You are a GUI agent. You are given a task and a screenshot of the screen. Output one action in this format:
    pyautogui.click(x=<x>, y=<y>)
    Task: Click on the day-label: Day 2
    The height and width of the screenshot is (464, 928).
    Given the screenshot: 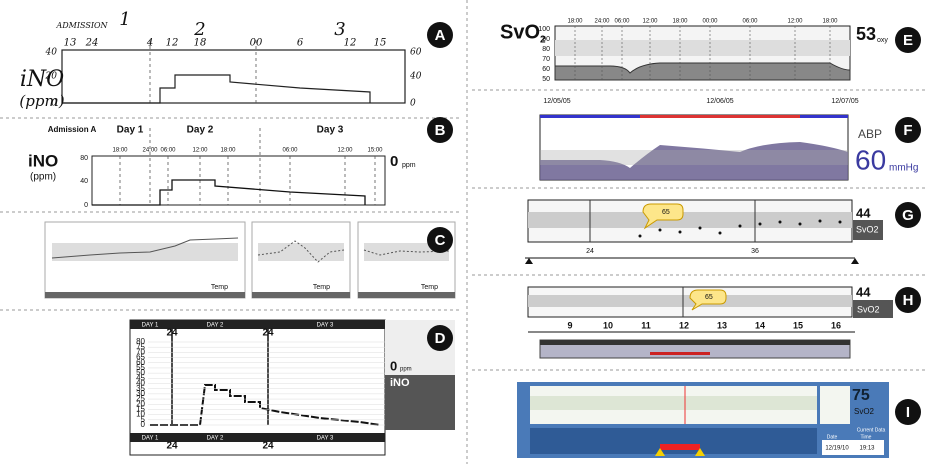 What is the action you would take?
    pyautogui.click(x=200, y=130)
    